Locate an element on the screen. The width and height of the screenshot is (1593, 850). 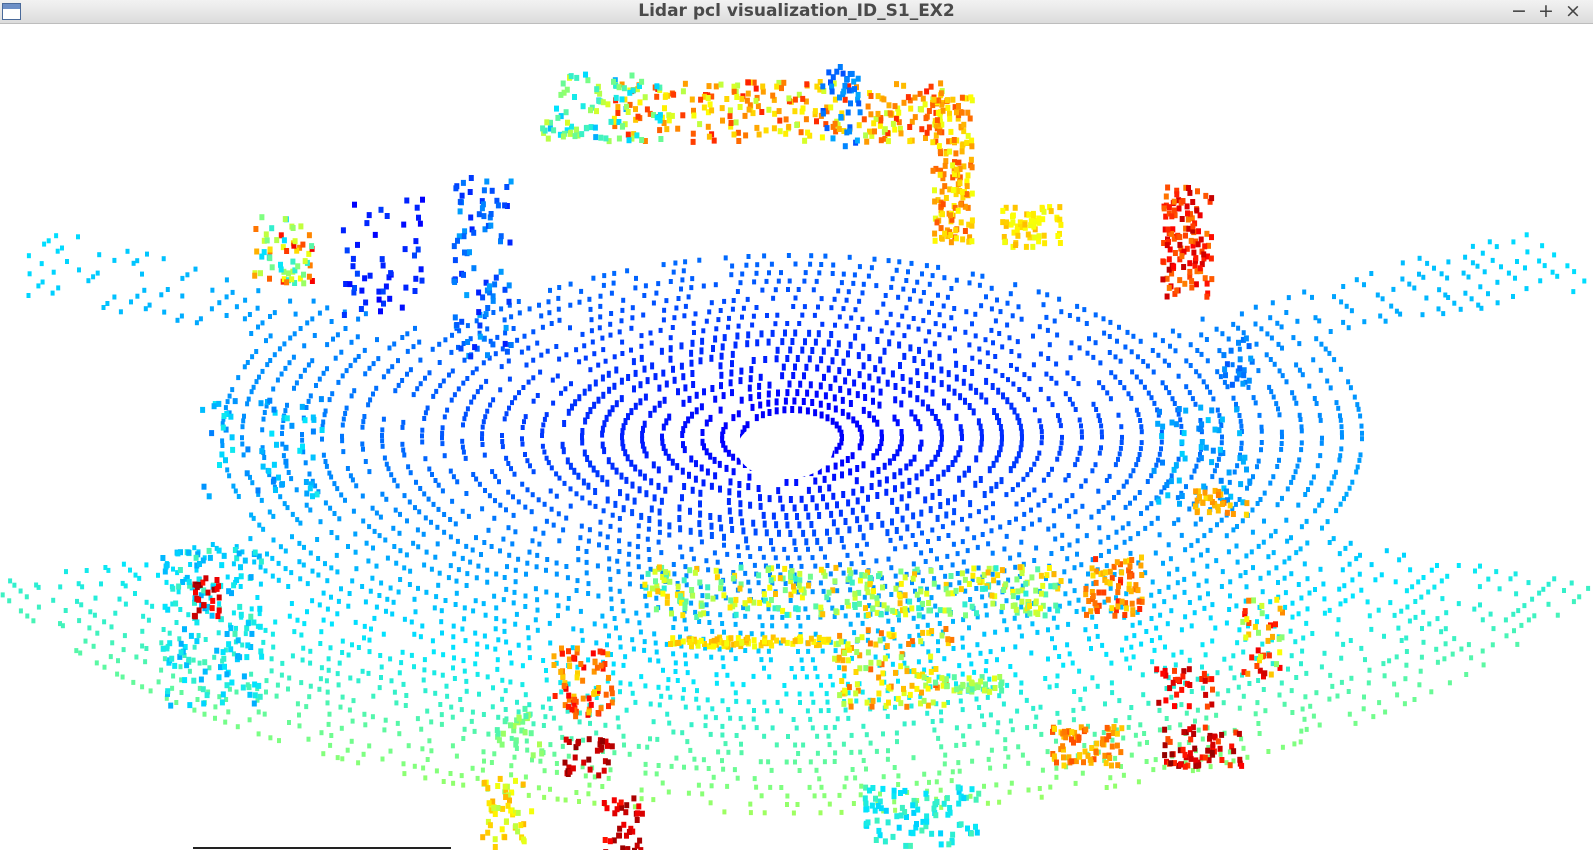
title-bar: Lidar pcl visualization_ID_S1_EX2 − + × is located at coordinates (796, 12).